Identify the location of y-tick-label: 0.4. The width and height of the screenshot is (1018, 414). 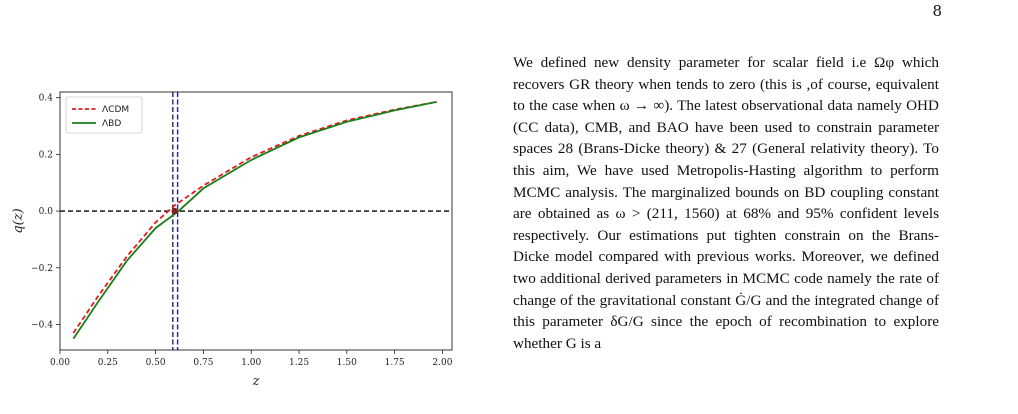
(46, 99).